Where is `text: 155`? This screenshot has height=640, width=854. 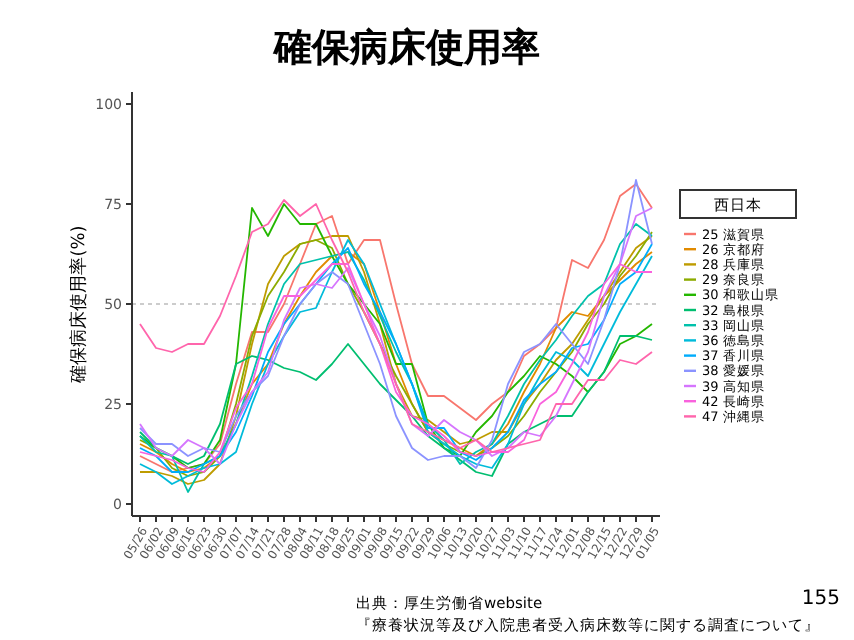
text: 155 is located at coordinates (820, 599).